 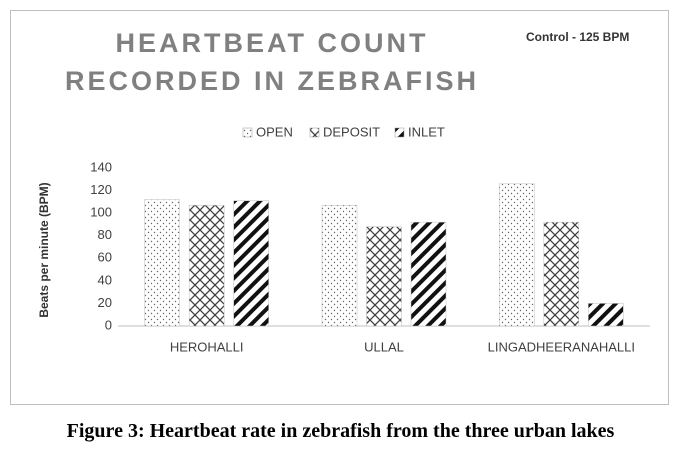 What do you see at coordinates (101, 166) in the screenshot?
I see `y-tick-label: 140` at bounding box center [101, 166].